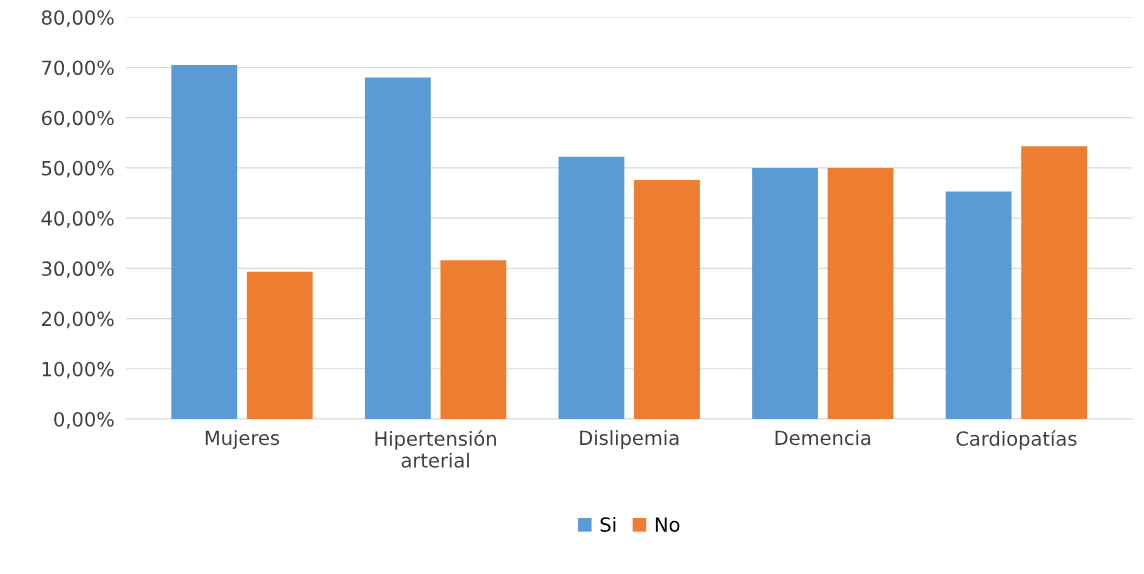  What do you see at coordinates (629, 439) in the screenshot?
I see `x-tick-label: Dislipemia` at bounding box center [629, 439].